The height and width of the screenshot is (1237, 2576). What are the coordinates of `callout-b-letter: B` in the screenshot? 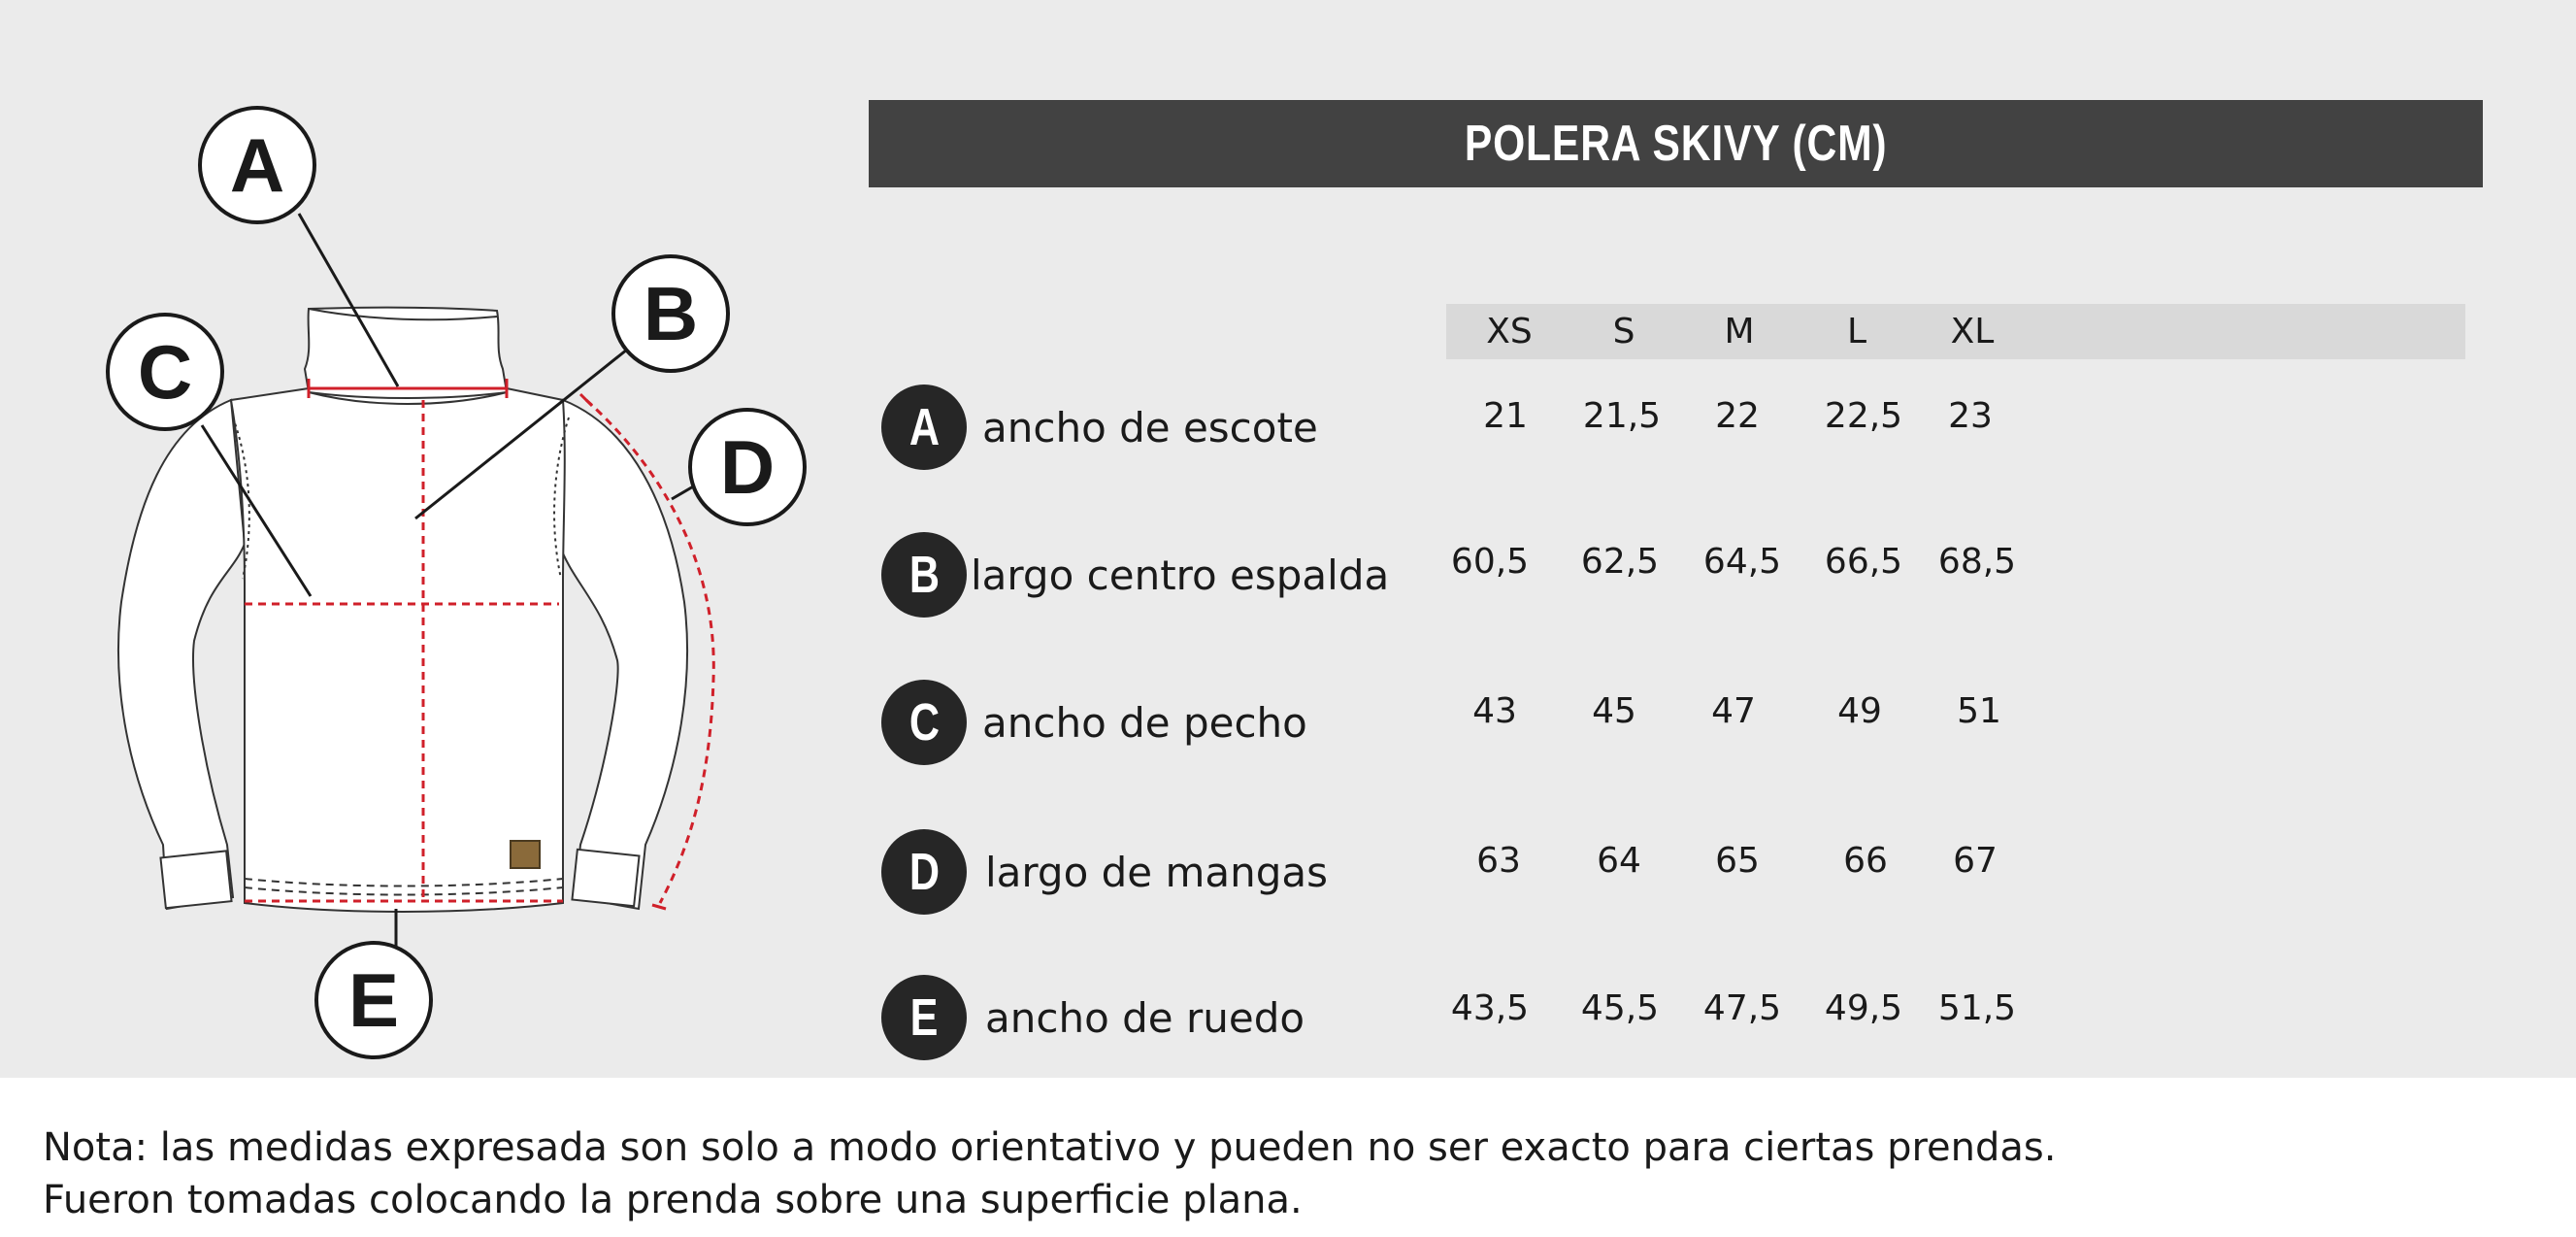 It's located at (671, 313).